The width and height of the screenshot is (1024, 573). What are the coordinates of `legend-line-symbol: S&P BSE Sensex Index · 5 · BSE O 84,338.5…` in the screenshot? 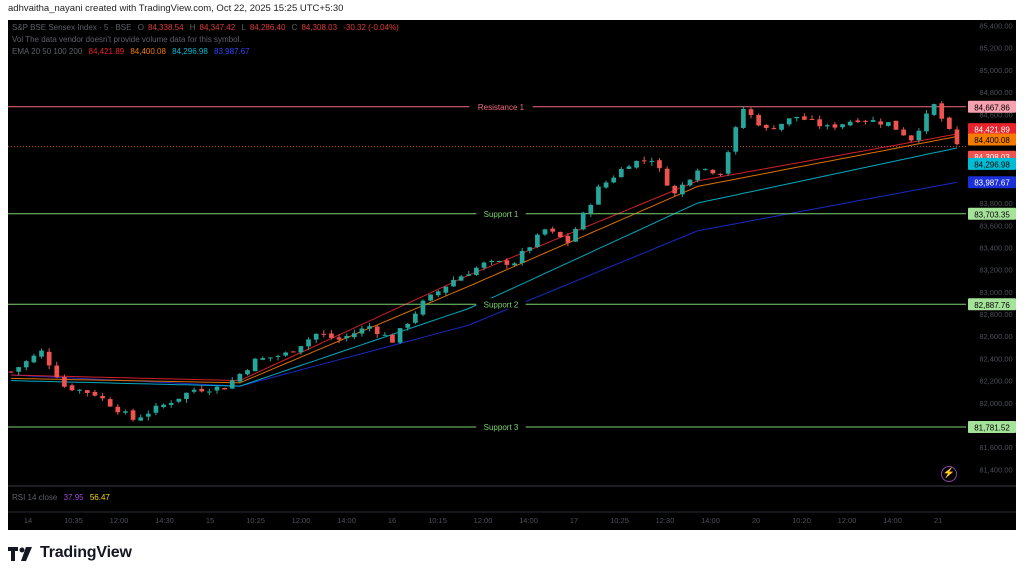 It's located at (207, 27).